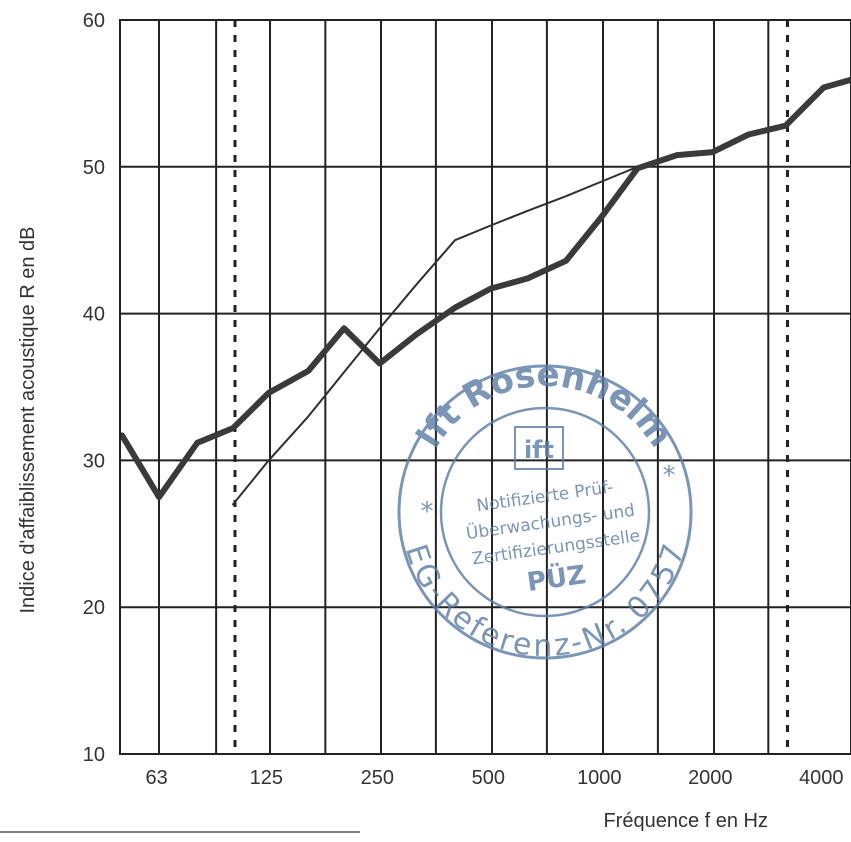 Image resolution: width=851 pixels, height=842 pixels. I want to click on y-tick-label: 20, so click(94, 608).